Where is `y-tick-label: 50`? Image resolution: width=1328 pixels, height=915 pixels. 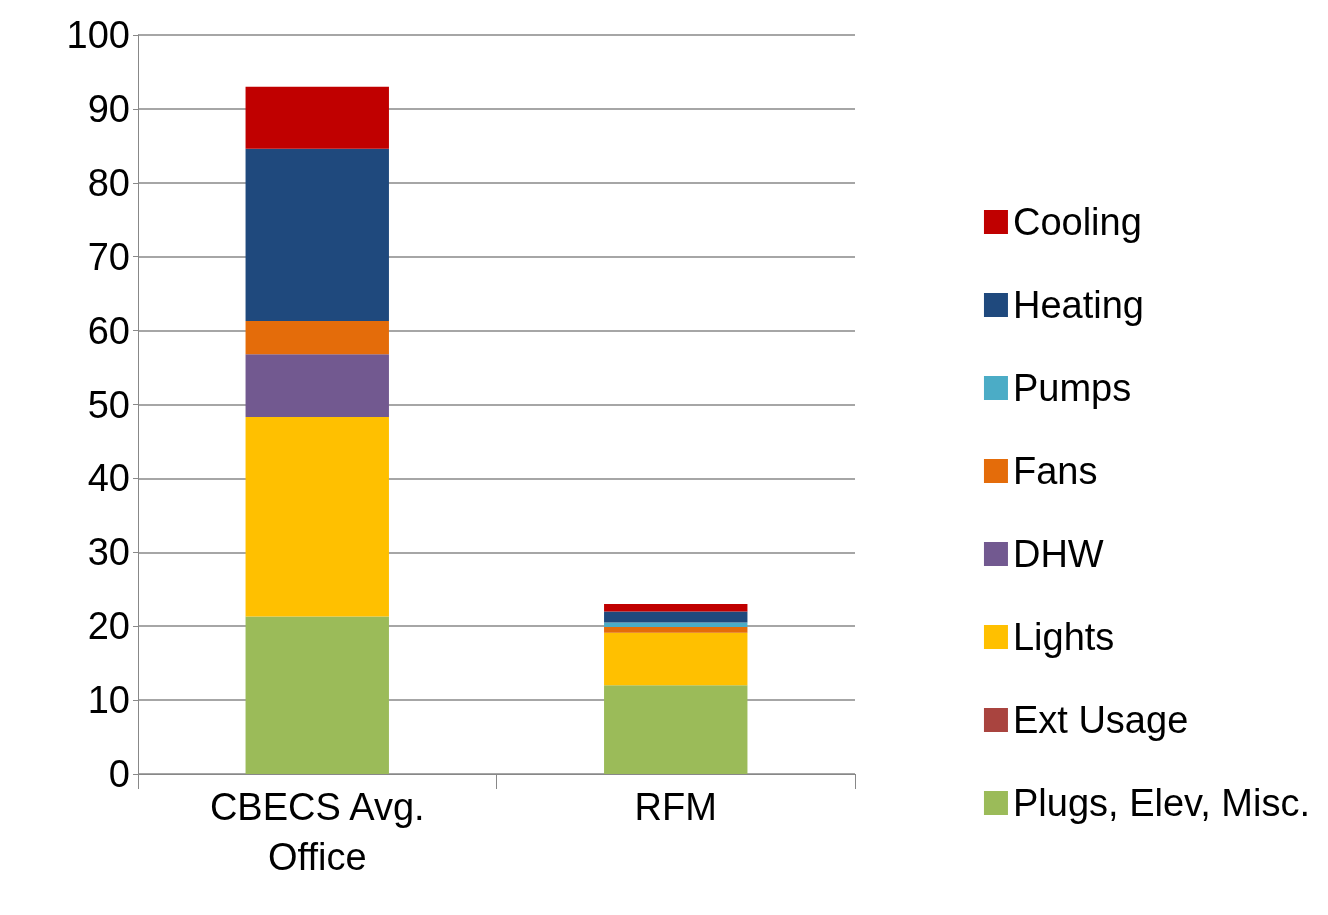
y-tick-label: 50 is located at coordinates (108, 404).